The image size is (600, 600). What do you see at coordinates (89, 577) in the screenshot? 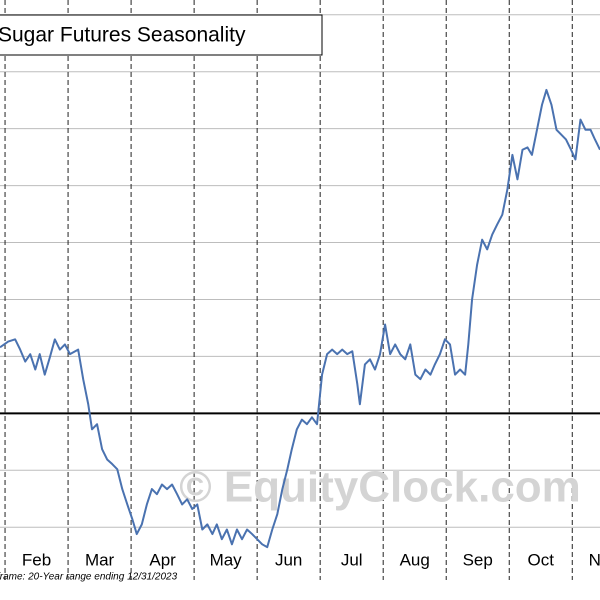
I see `footnote: frame: 20-Year range ending 12/31/2023` at bounding box center [89, 577].